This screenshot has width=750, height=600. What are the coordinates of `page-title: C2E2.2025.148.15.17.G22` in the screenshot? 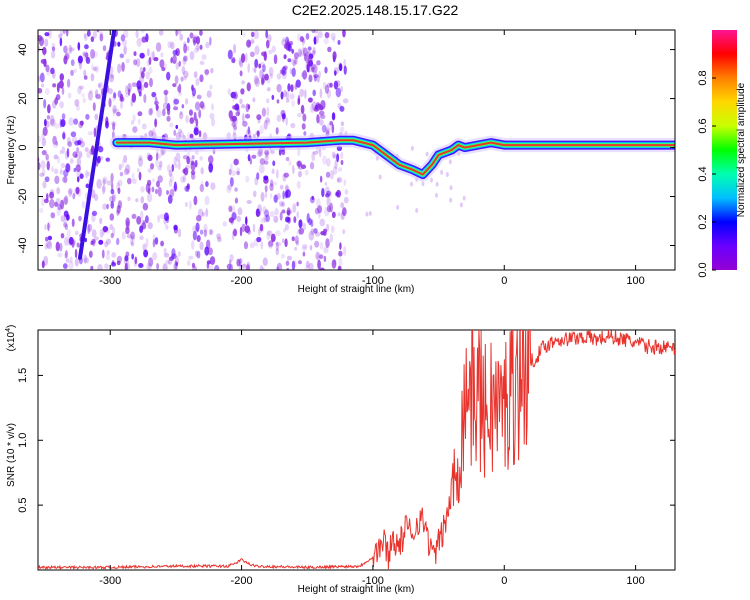 It's located at (375, 10).